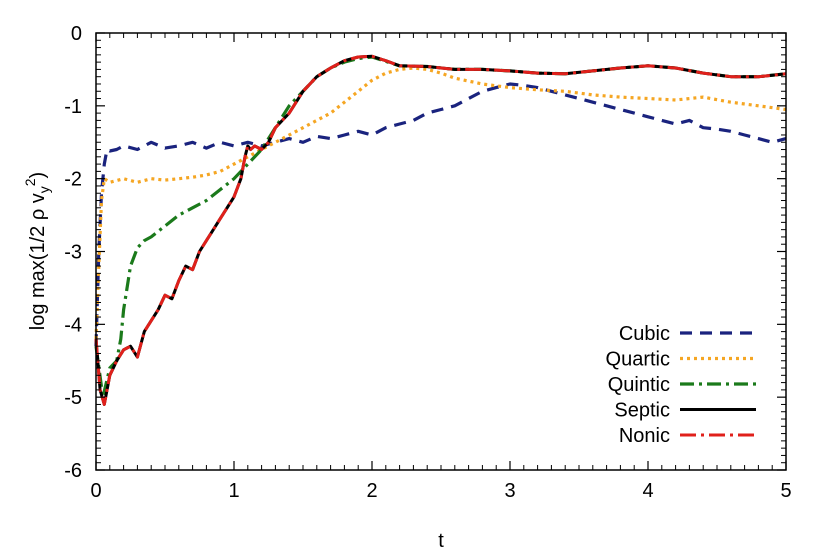  I want to click on y-tick-label: -3, so click(73, 253).